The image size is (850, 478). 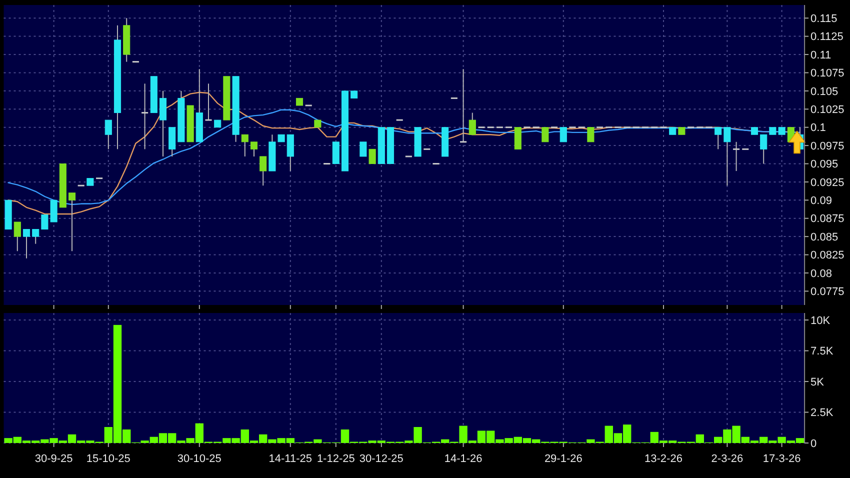 I want to click on y-tick-label: 0.09, so click(x=821, y=200).